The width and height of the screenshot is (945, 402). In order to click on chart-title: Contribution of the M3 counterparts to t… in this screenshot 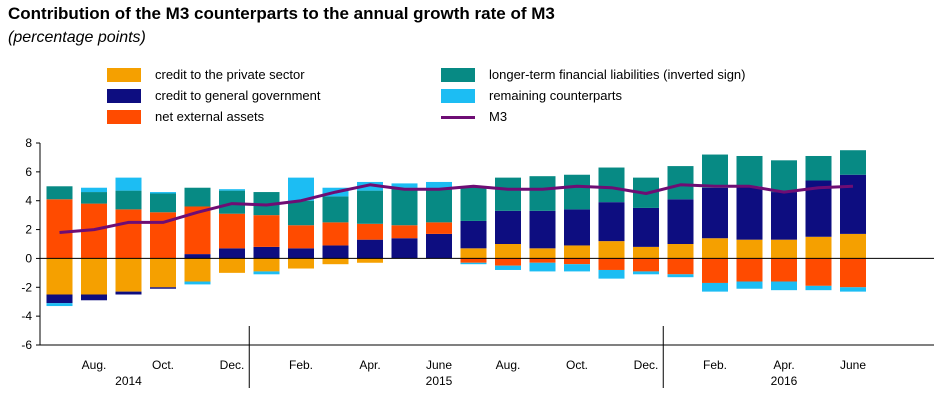, I will do `click(281, 13)`.